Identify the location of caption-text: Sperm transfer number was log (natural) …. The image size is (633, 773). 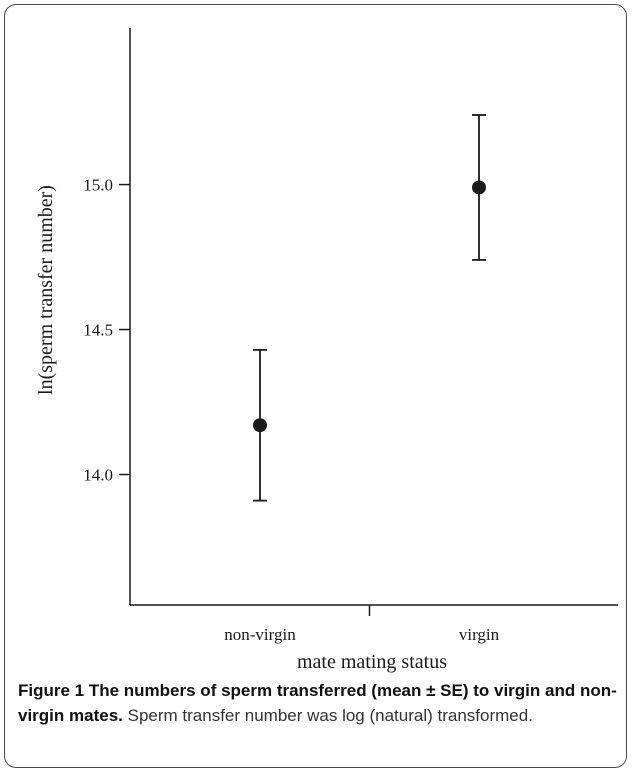
(330, 715).